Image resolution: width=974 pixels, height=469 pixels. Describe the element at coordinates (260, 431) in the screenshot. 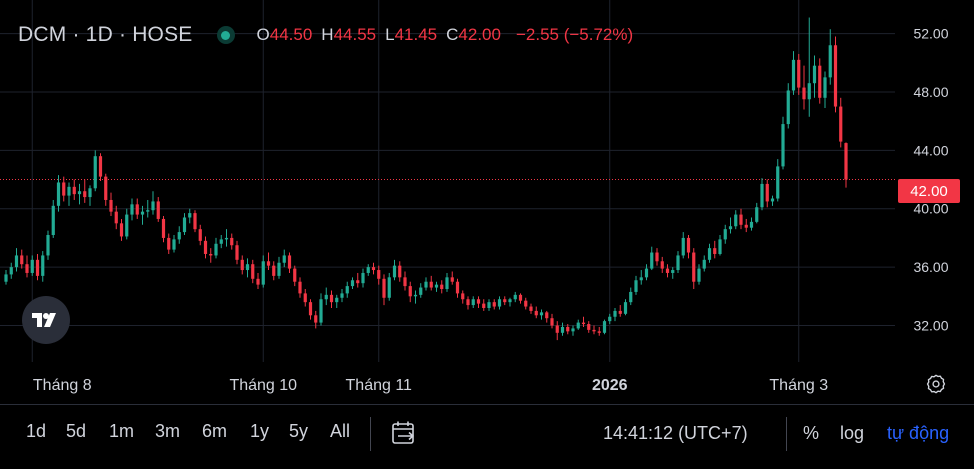

I see `timeframe-1y-button: 1y` at that location.